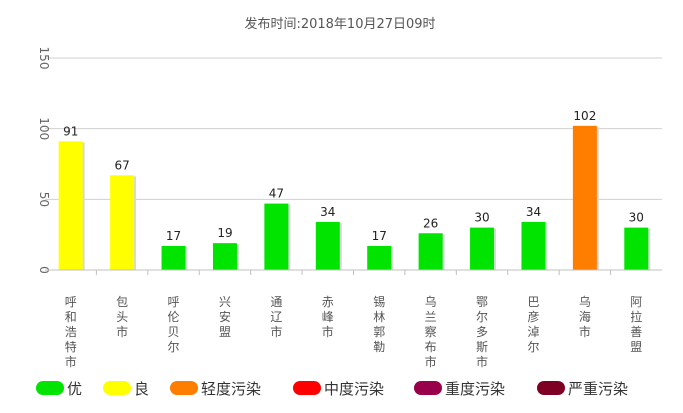 The width and height of the screenshot is (683, 413). What do you see at coordinates (44, 128) in the screenshot?
I see `y-tick-label: 100` at bounding box center [44, 128].